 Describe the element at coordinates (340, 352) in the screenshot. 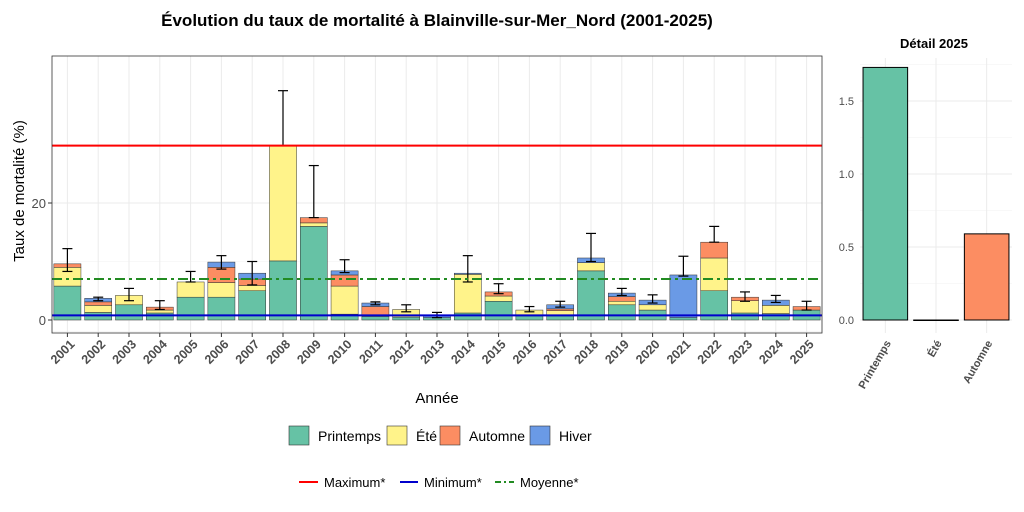

I see `x-tick-label: 2010` at that location.